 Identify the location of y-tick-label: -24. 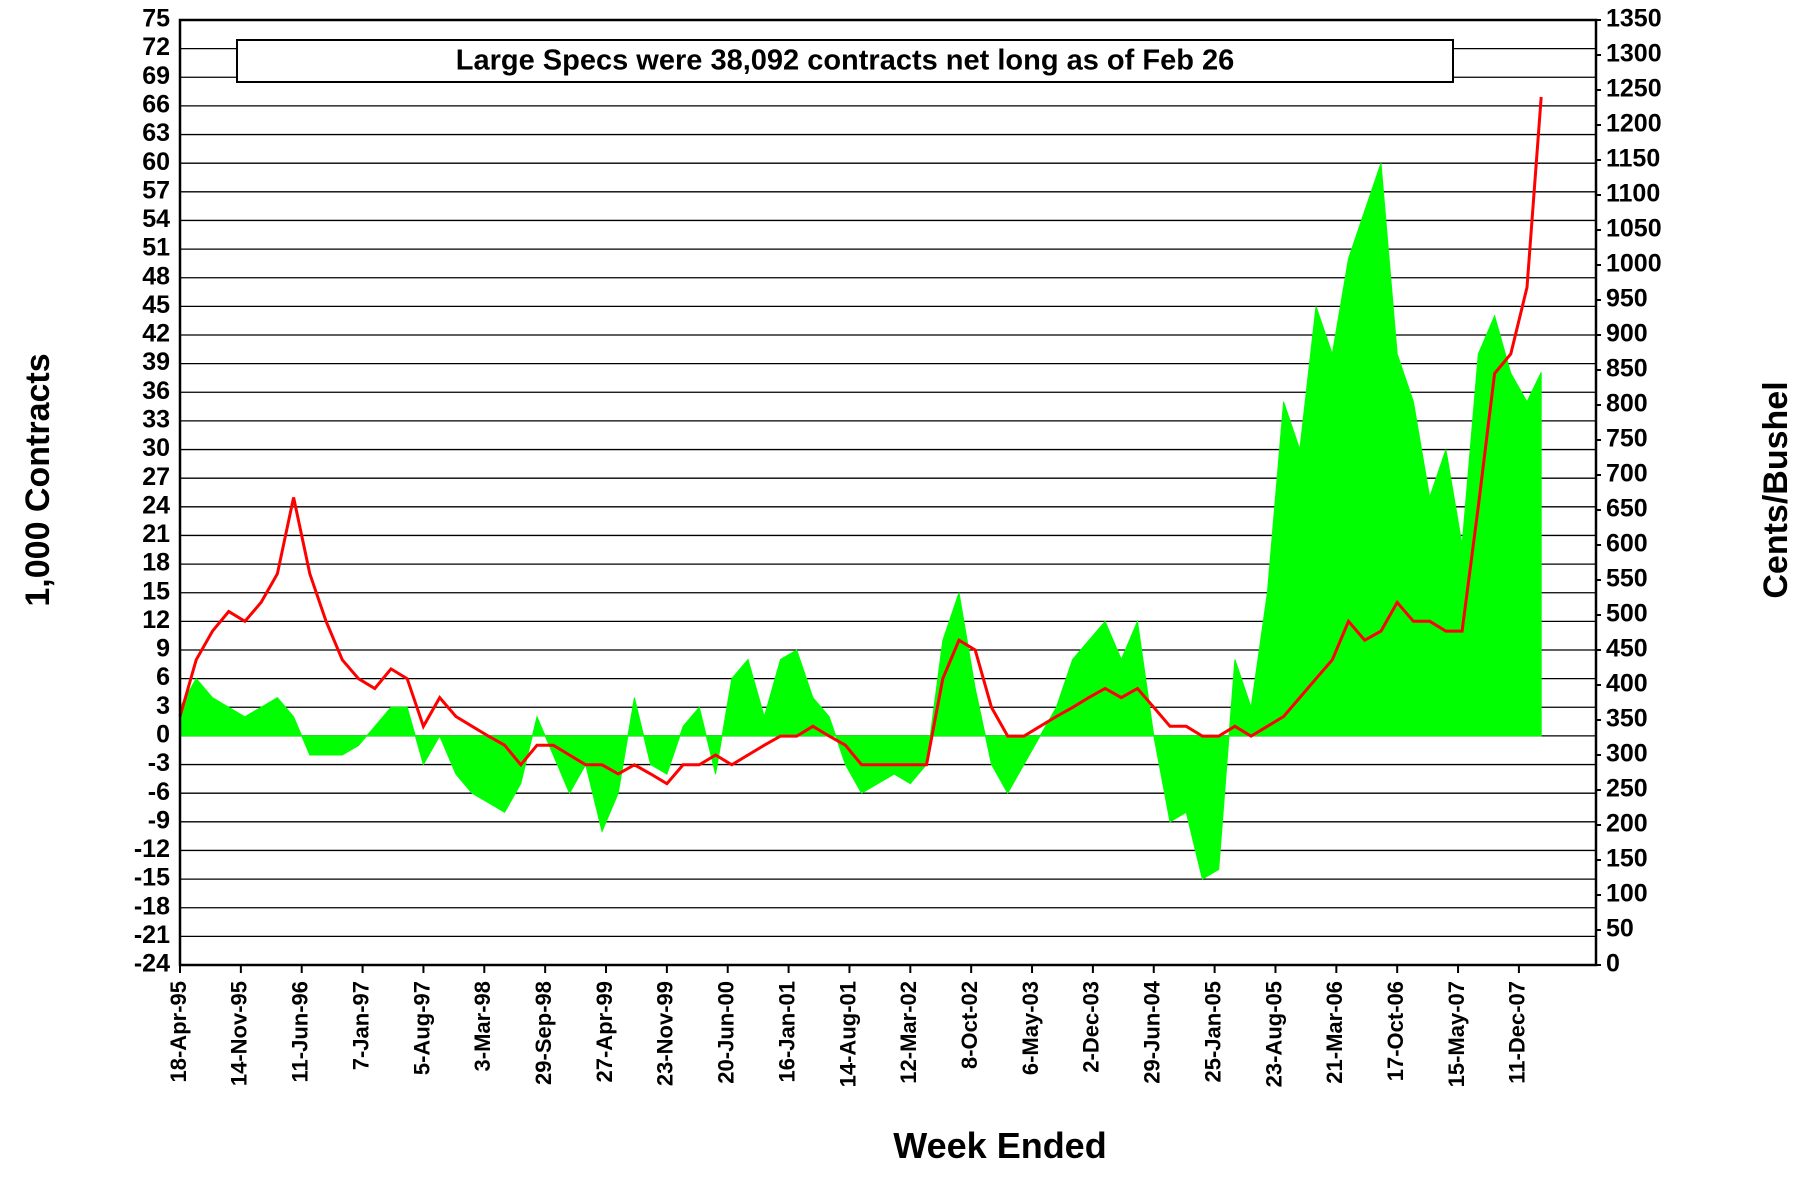
(152, 964).